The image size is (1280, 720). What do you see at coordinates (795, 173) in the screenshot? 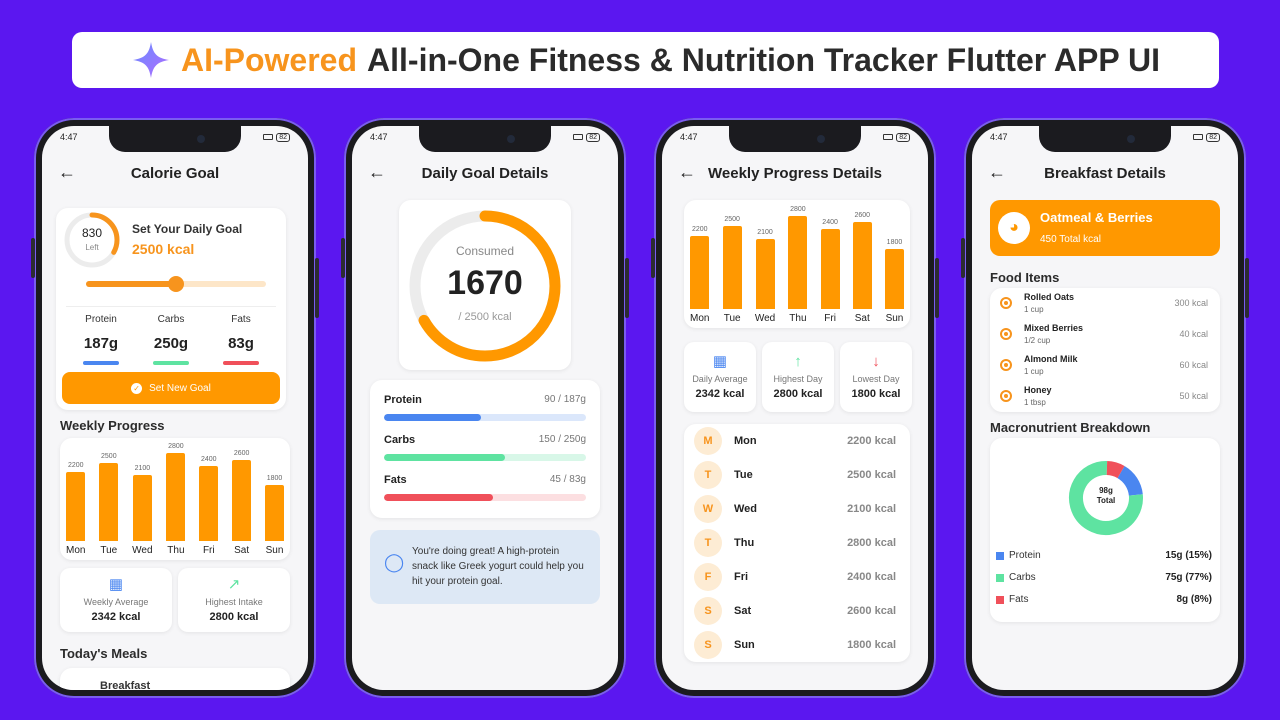
I see `page-title: Weekly Progress Details` at bounding box center [795, 173].